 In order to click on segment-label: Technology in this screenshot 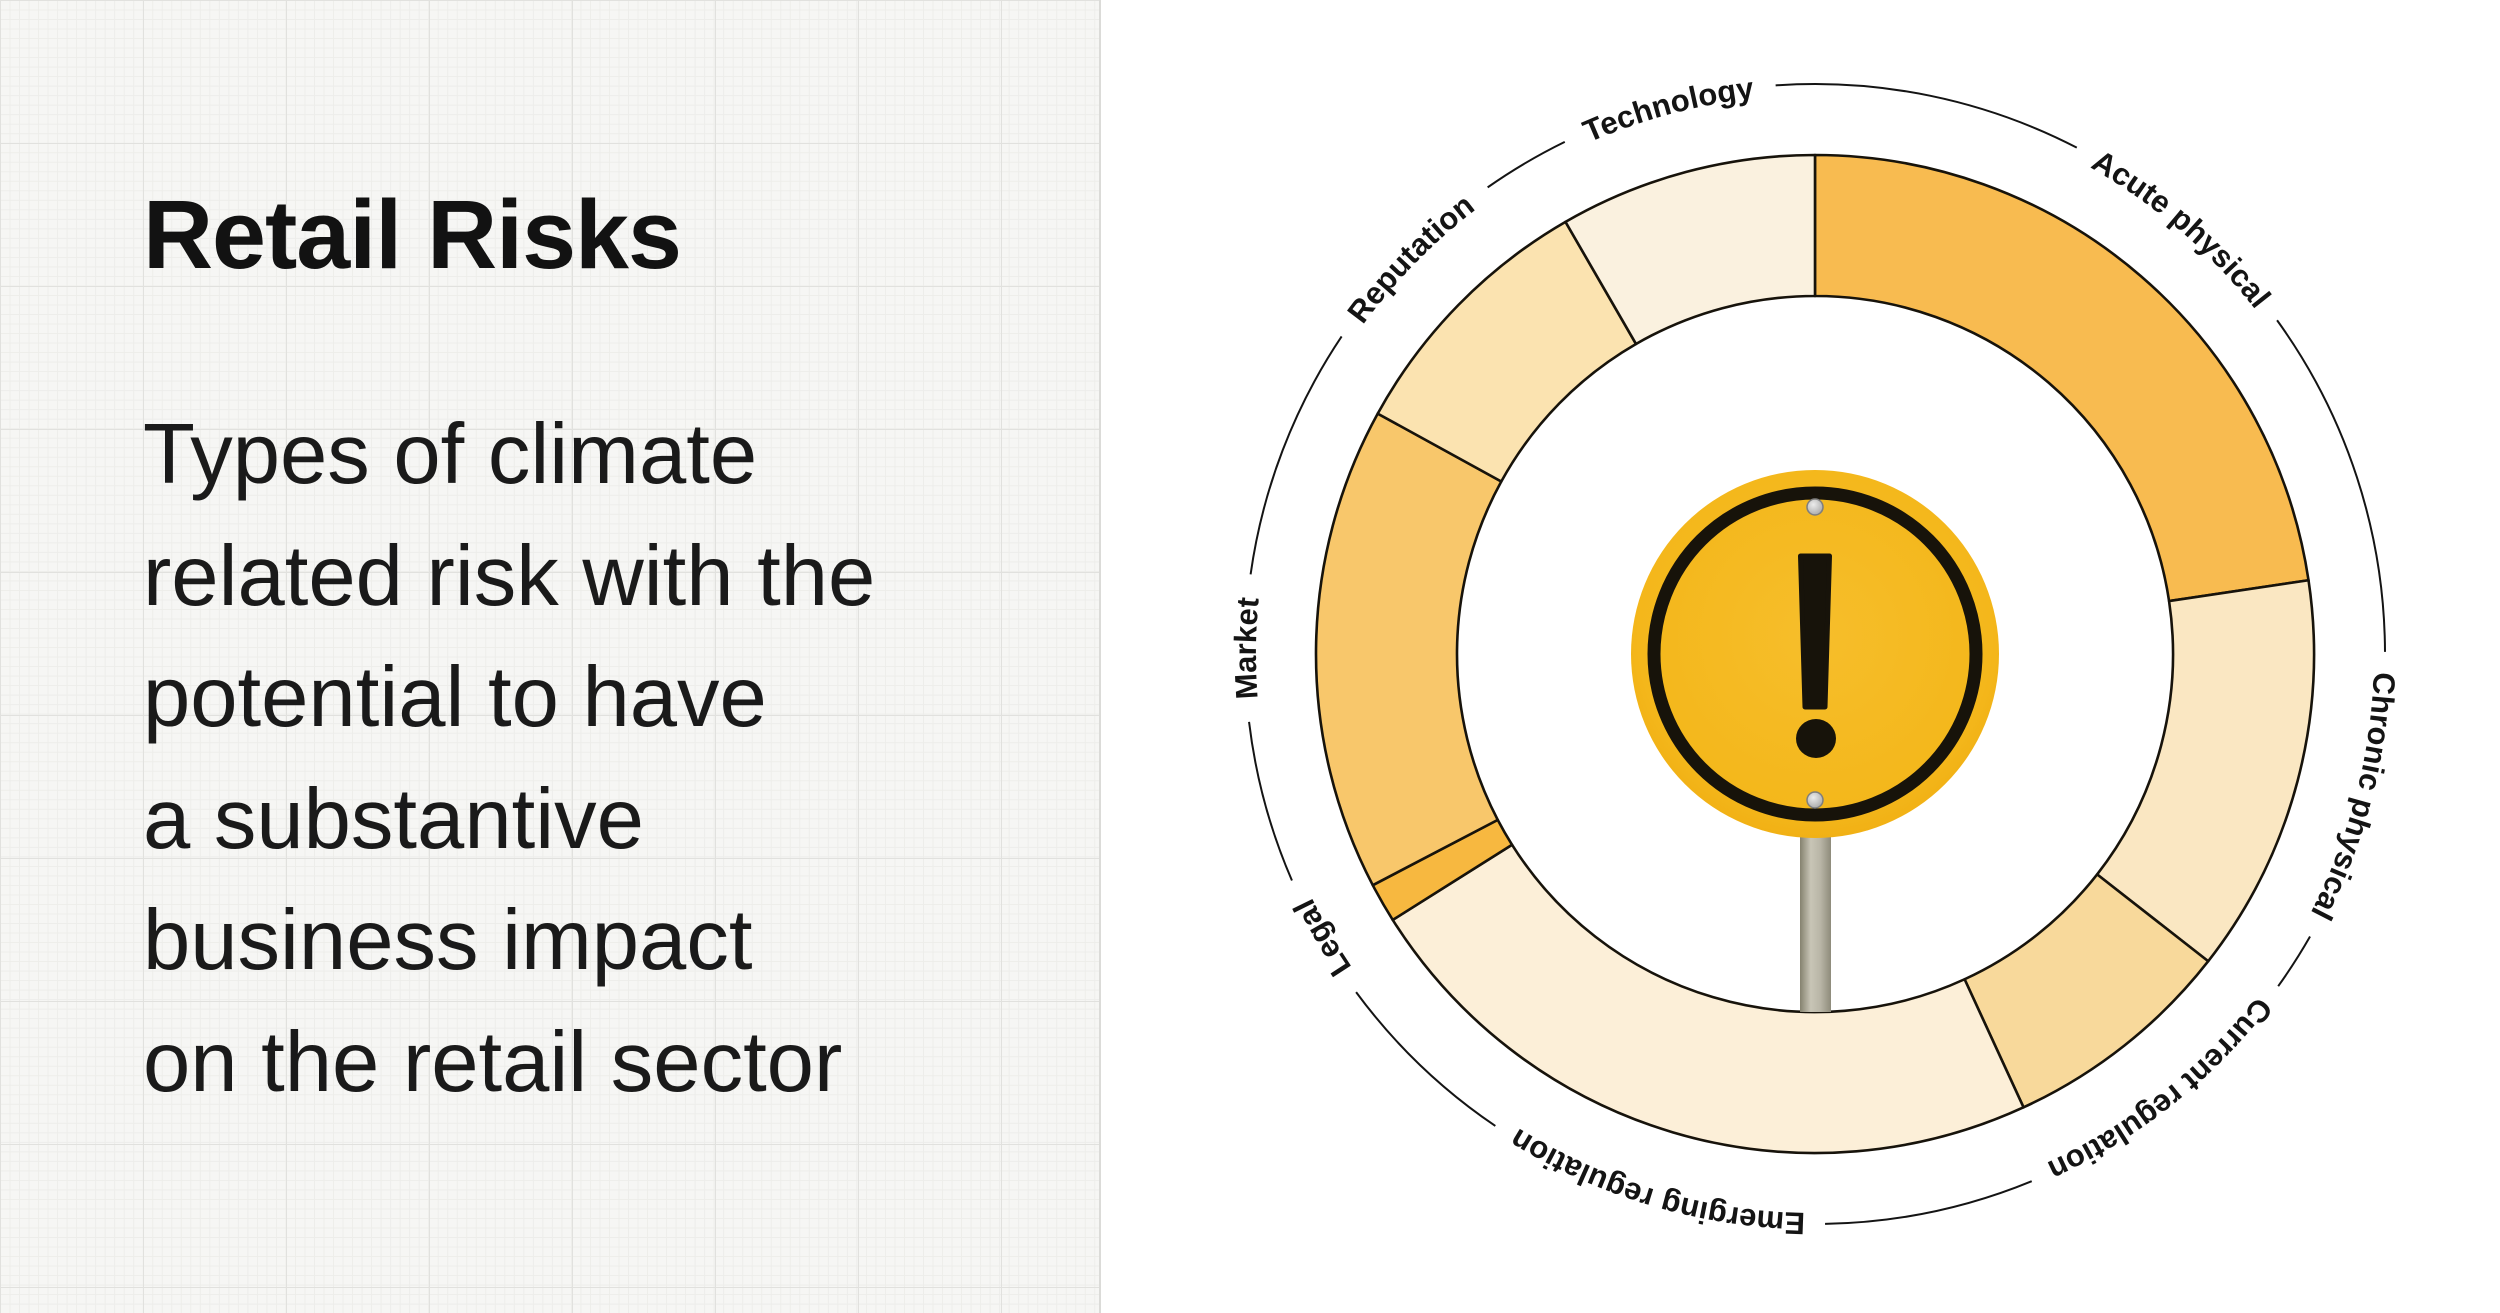, I will do `click(1667, 109)`.